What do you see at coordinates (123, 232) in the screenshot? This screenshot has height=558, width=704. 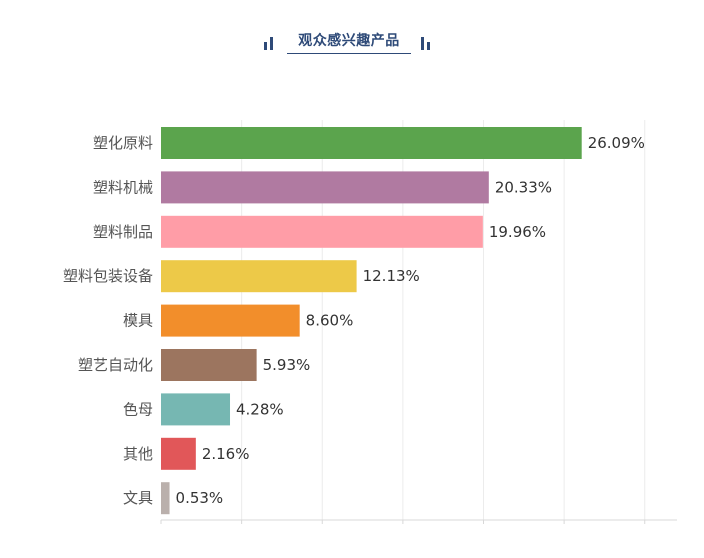 I see `category-label: 塑料制品` at bounding box center [123, 232].